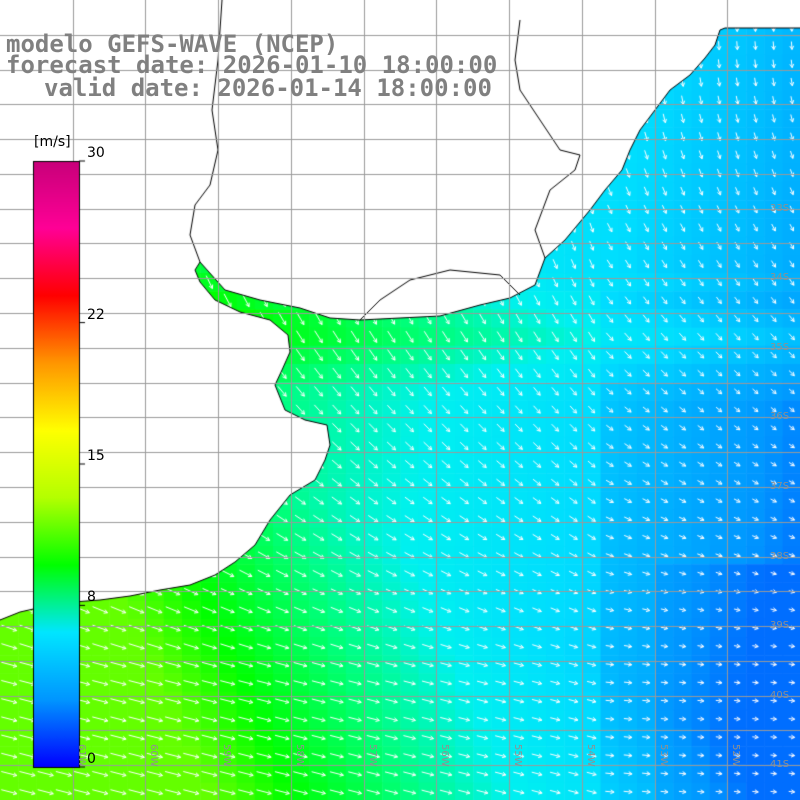  I want to click on latitude-label: 34S, so click(780, 278).